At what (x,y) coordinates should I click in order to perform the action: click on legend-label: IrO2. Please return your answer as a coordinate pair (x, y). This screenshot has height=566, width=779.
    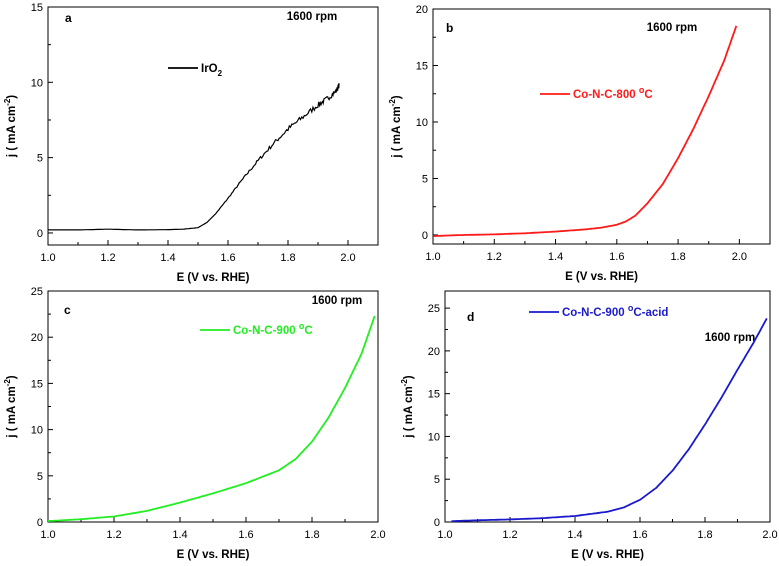
    Looking at the image, I should click on (212, 70).